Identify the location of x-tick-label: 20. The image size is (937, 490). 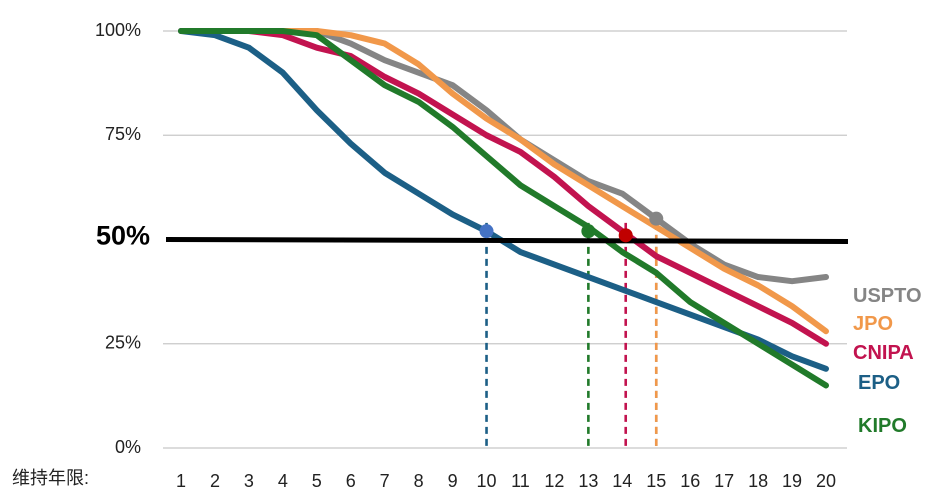
(826, 480).